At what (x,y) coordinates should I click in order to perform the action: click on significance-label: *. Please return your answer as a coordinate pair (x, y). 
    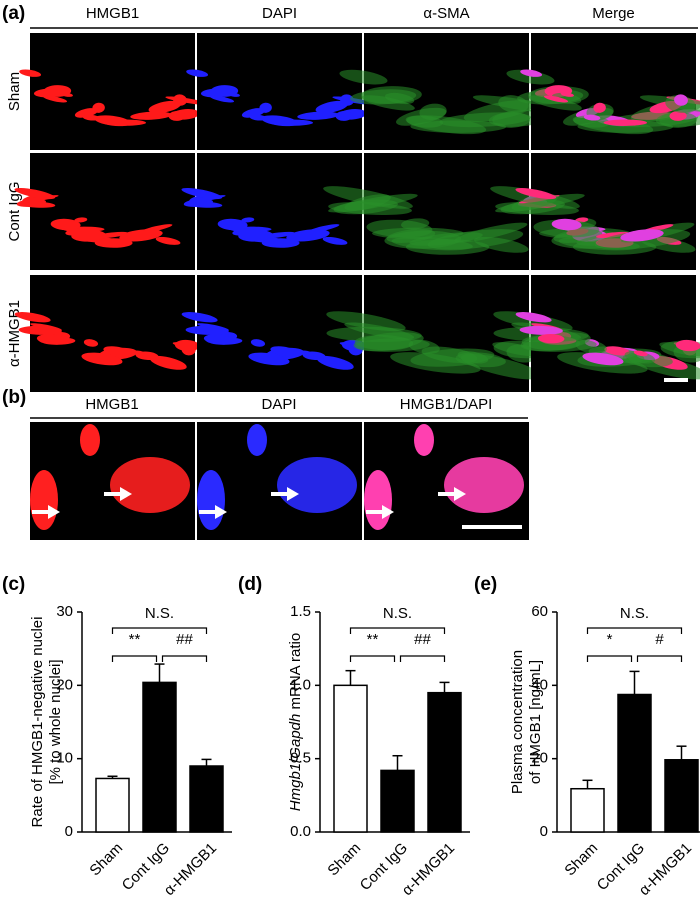
    Looking at the image, I should click on (610, 639).